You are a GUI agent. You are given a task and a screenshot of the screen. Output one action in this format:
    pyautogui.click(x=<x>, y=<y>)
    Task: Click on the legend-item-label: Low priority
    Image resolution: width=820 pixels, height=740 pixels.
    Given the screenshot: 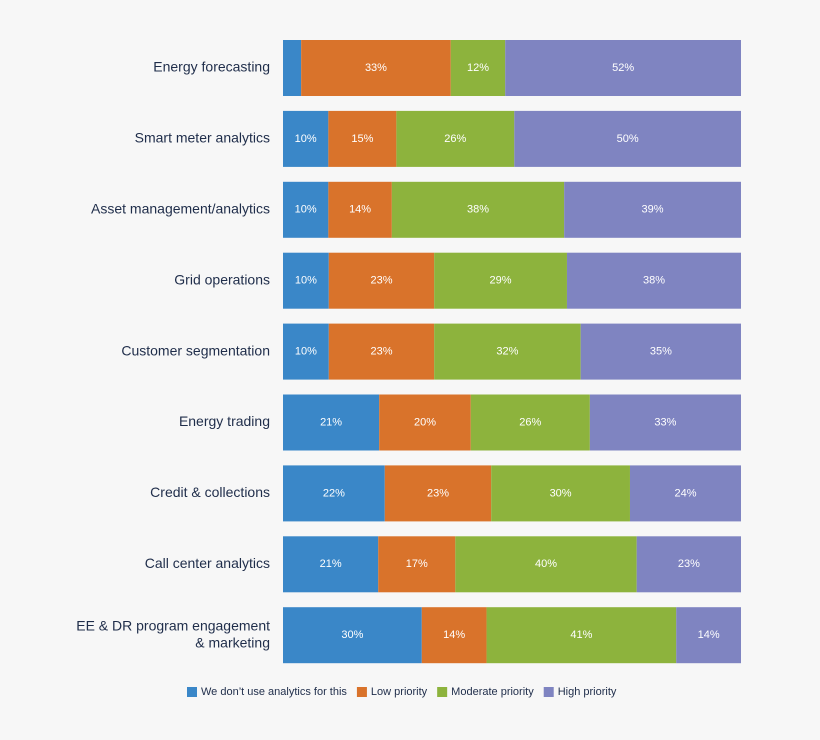 What is the action you would take?
    pyautogui.click(x=399, y=692)
    